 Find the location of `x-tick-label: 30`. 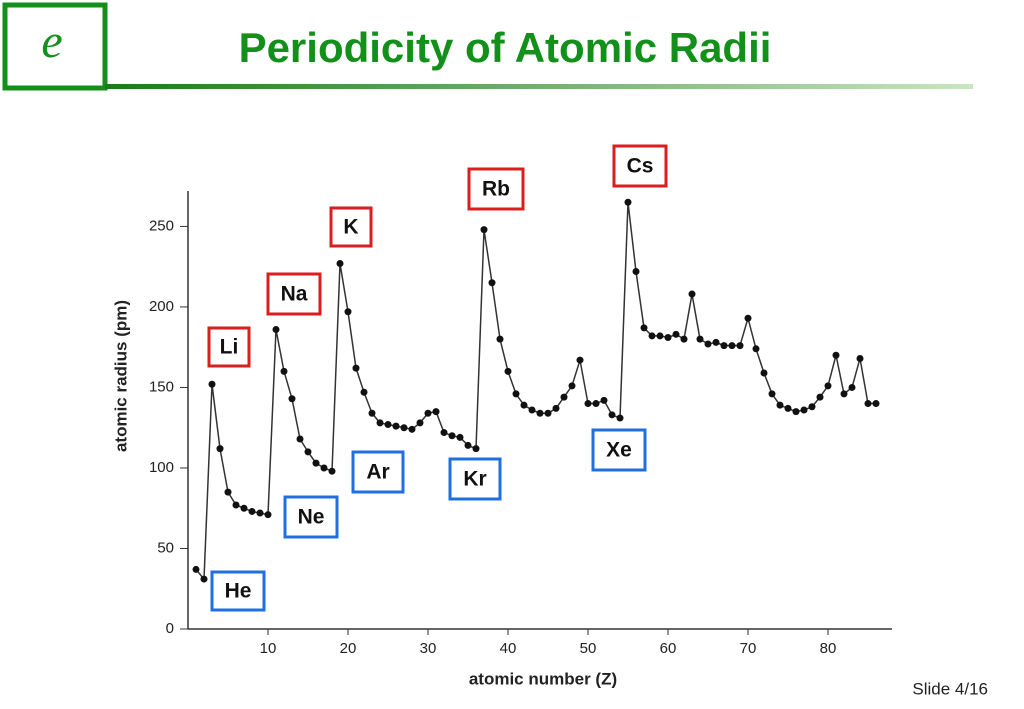

x-tick-label: 30 is located at coordinates (428, 648).